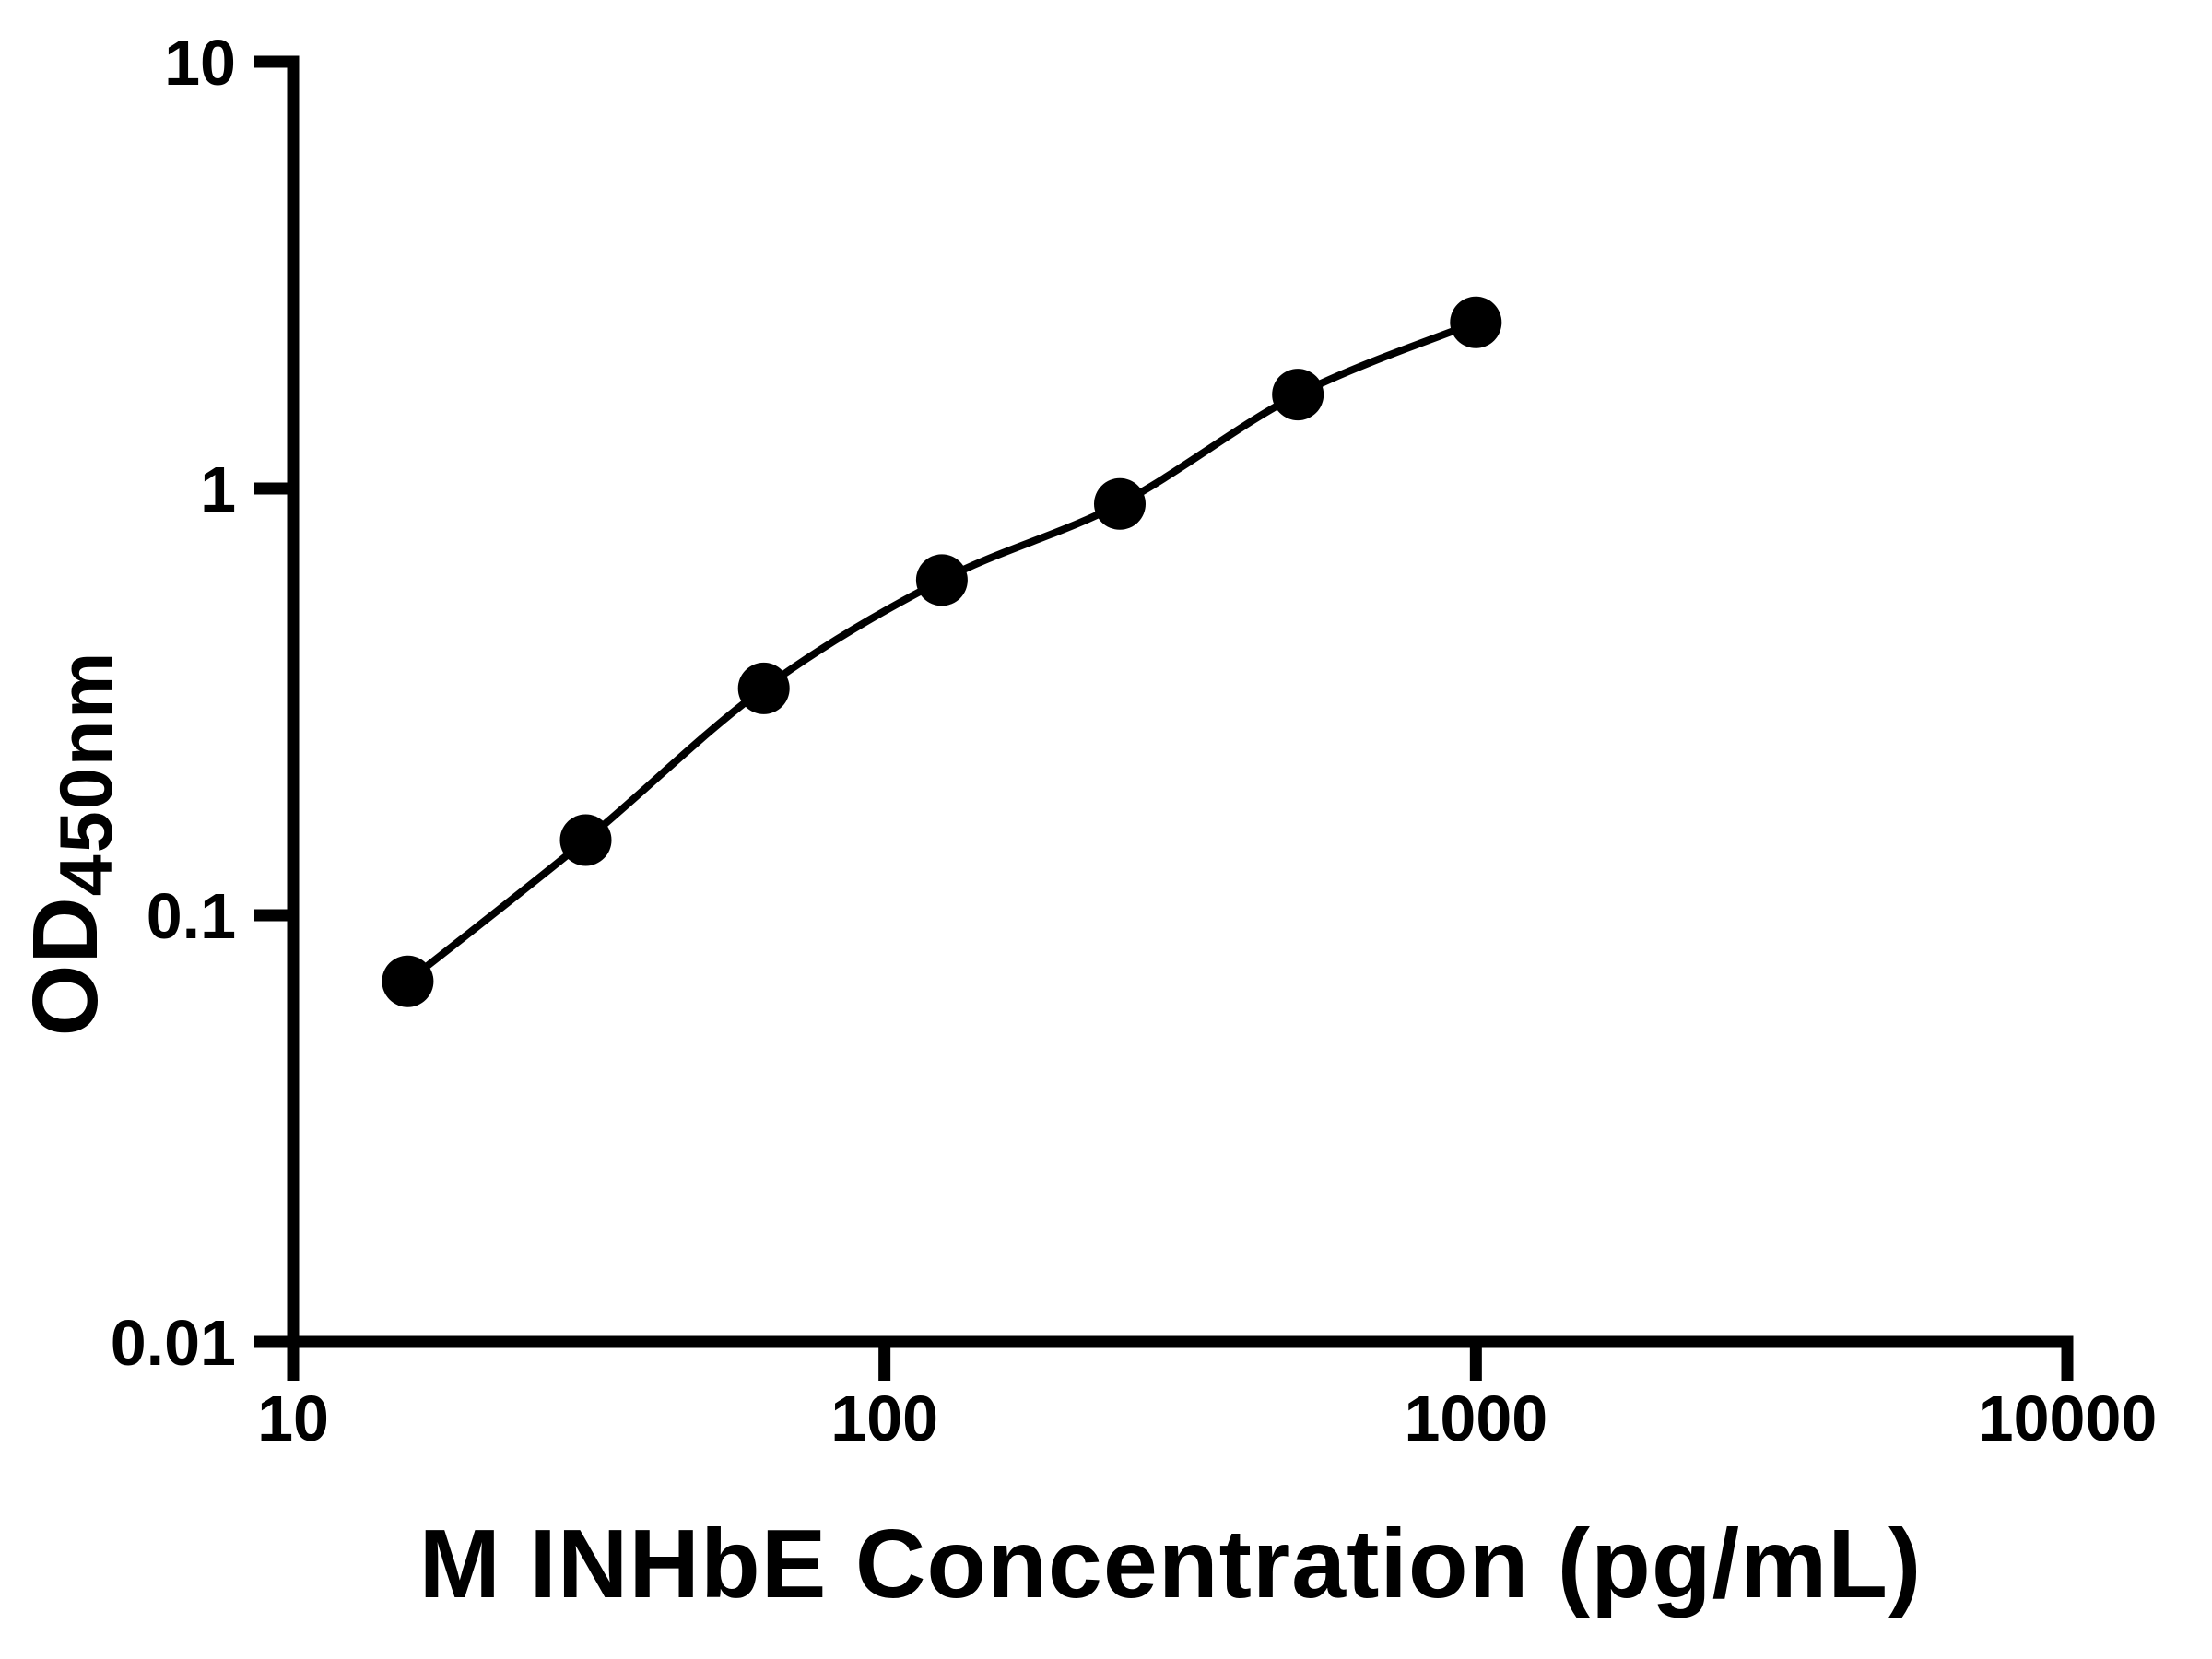  Describe the element at coordinates (884, 1418) in the screenshot. I see `x-tick-label: 100` at that location.